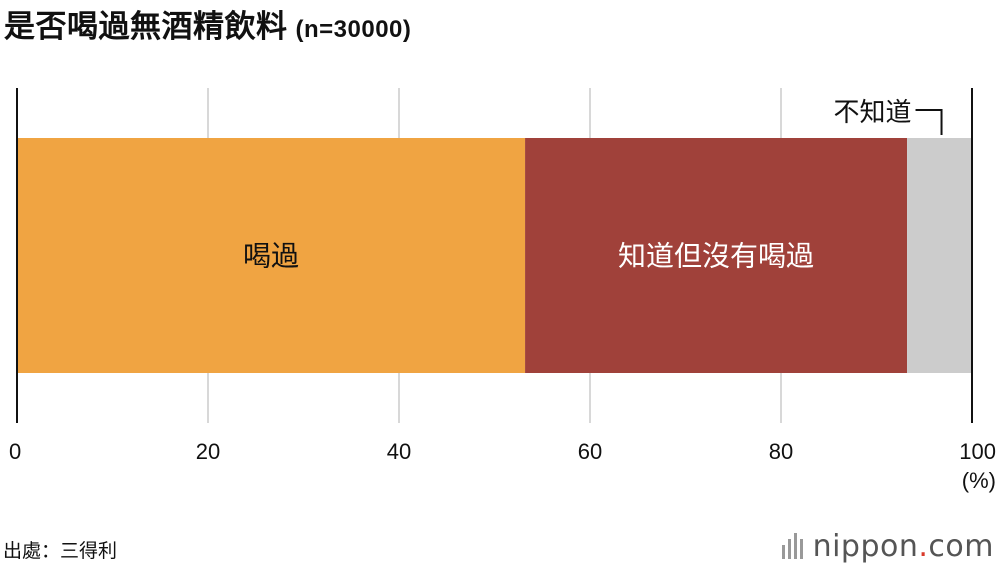 The width and height of the screenshot is (1000, 570). What do you see at coordinates (792, 546) in the screenshot?
I see `logo-mark-icon` at bounding box center [792, 546].